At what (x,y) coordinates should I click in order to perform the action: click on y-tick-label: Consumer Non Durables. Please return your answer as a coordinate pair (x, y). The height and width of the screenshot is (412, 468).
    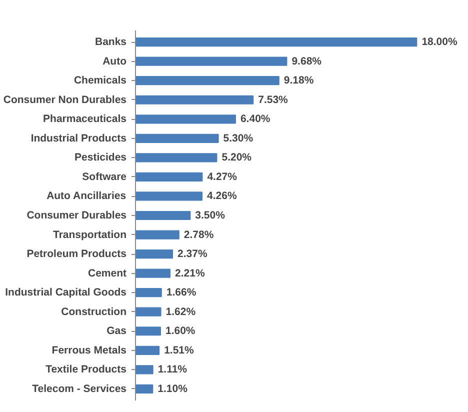
    Looking at the image, I should click on (65, 100).